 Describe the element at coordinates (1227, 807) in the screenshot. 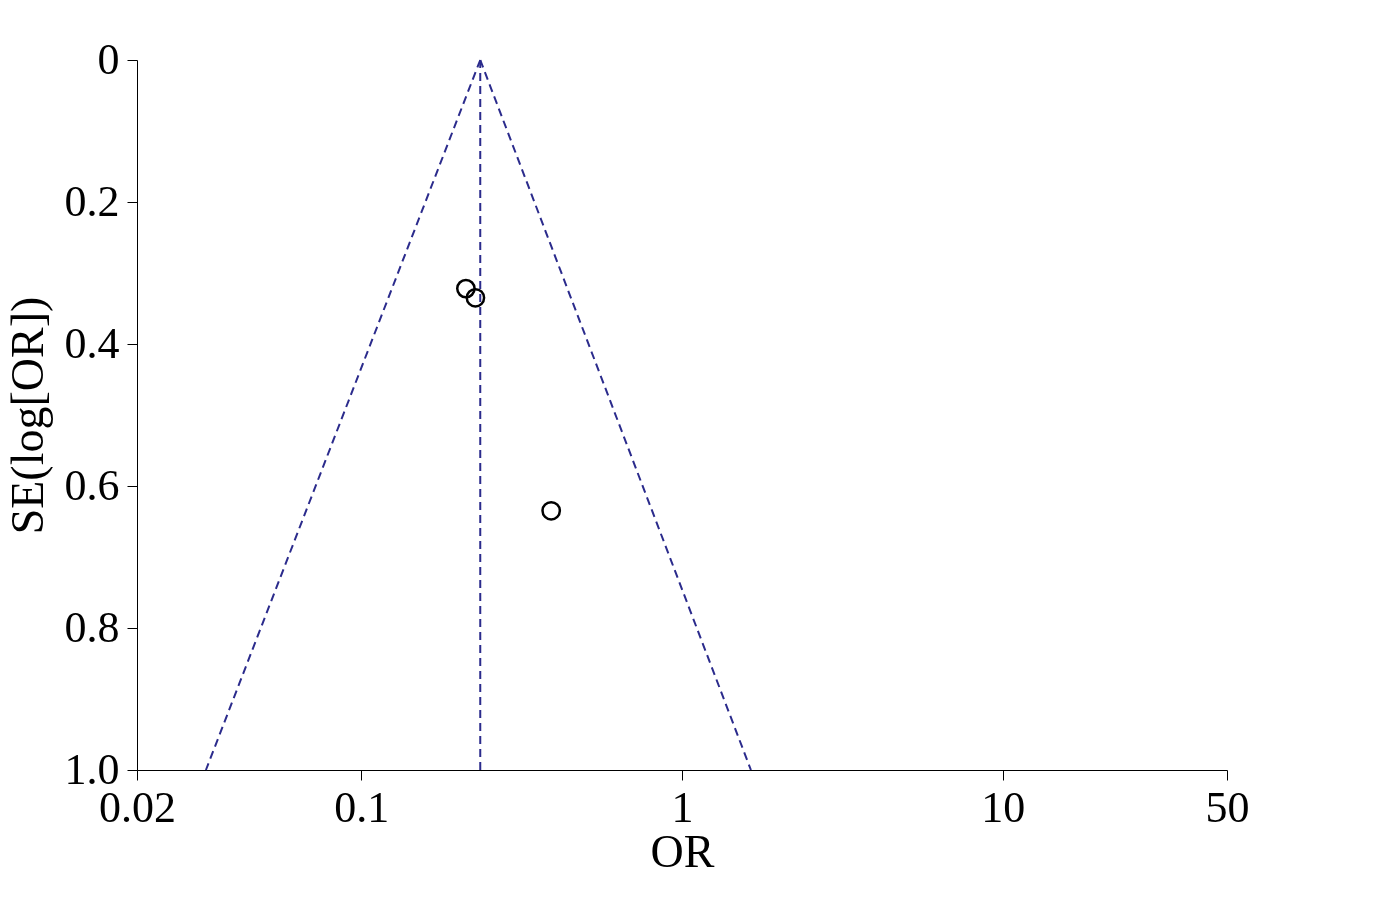

I see `x-tick-label: 50` at that location.